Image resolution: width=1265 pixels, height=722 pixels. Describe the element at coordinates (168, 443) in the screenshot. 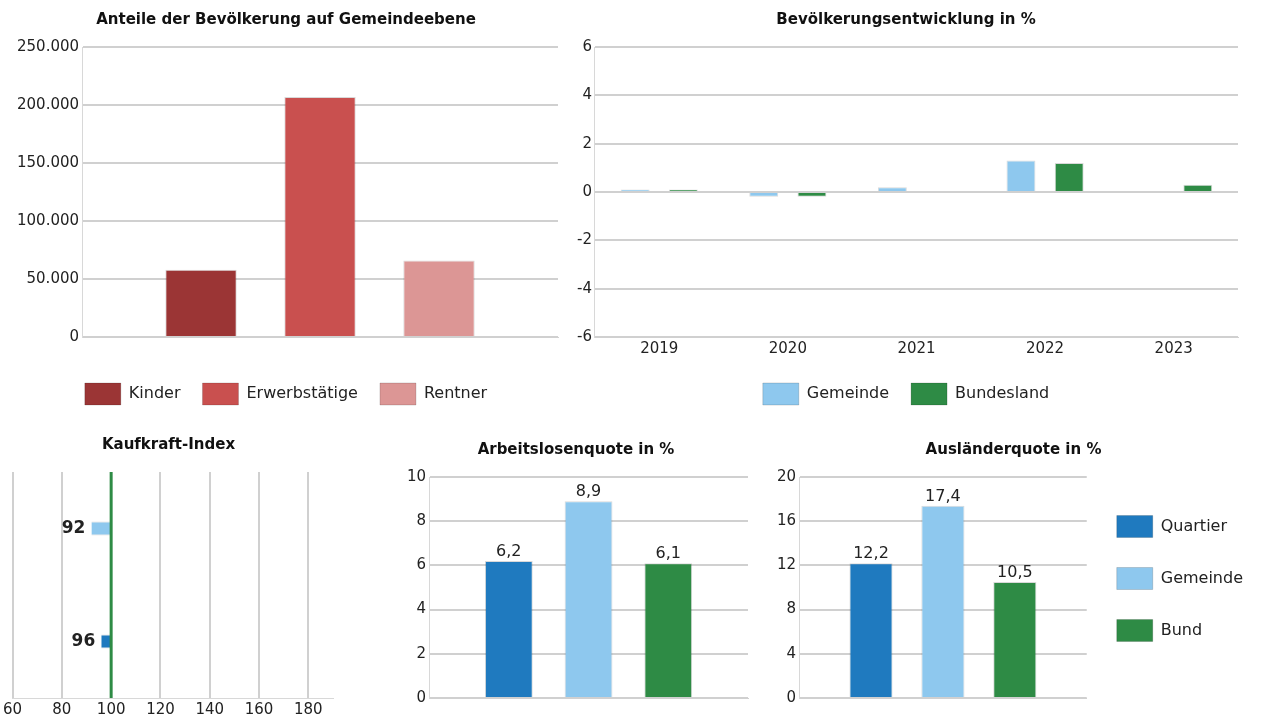

I see `chart-title: Kaufkraft-Index` at that location.